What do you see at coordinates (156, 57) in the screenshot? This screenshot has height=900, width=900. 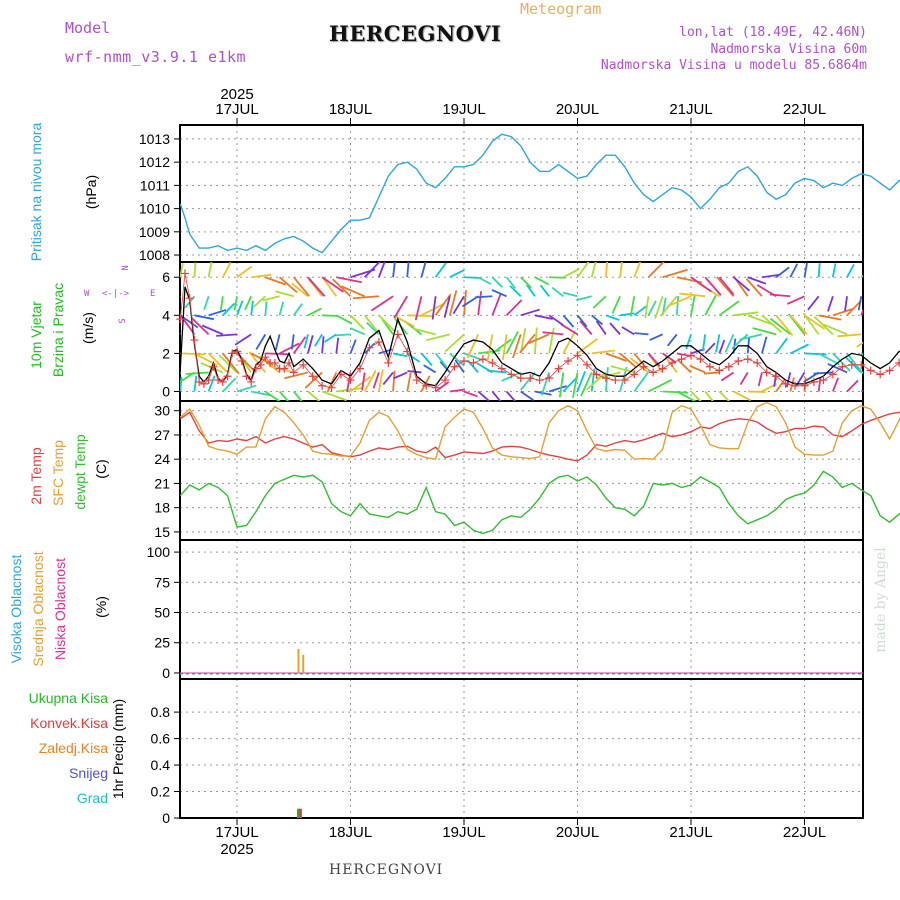 I see `model-name: wrf-nmm_v3.9.1 e1km` at bounding box center [156, 57].